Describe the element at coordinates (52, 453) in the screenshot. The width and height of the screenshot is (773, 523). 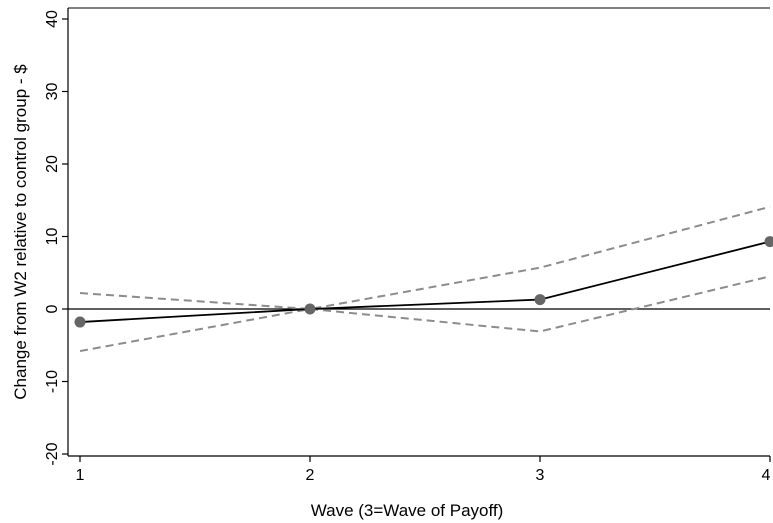
I see `y-tick-label: -20` at that location.